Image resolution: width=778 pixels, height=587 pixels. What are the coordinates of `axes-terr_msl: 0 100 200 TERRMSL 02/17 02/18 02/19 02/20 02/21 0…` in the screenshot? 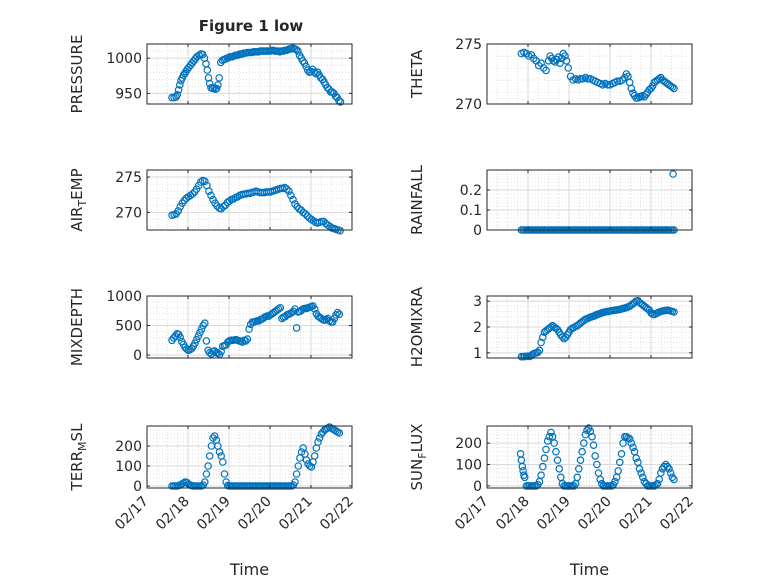 It's located at (212, 501).